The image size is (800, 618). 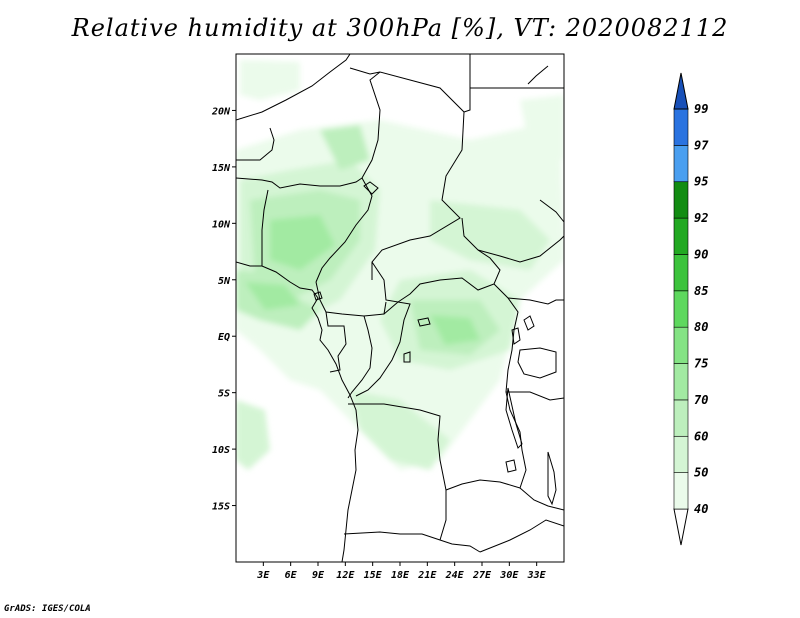 I want to click on lake-victoria, so click(x=537, y=363).